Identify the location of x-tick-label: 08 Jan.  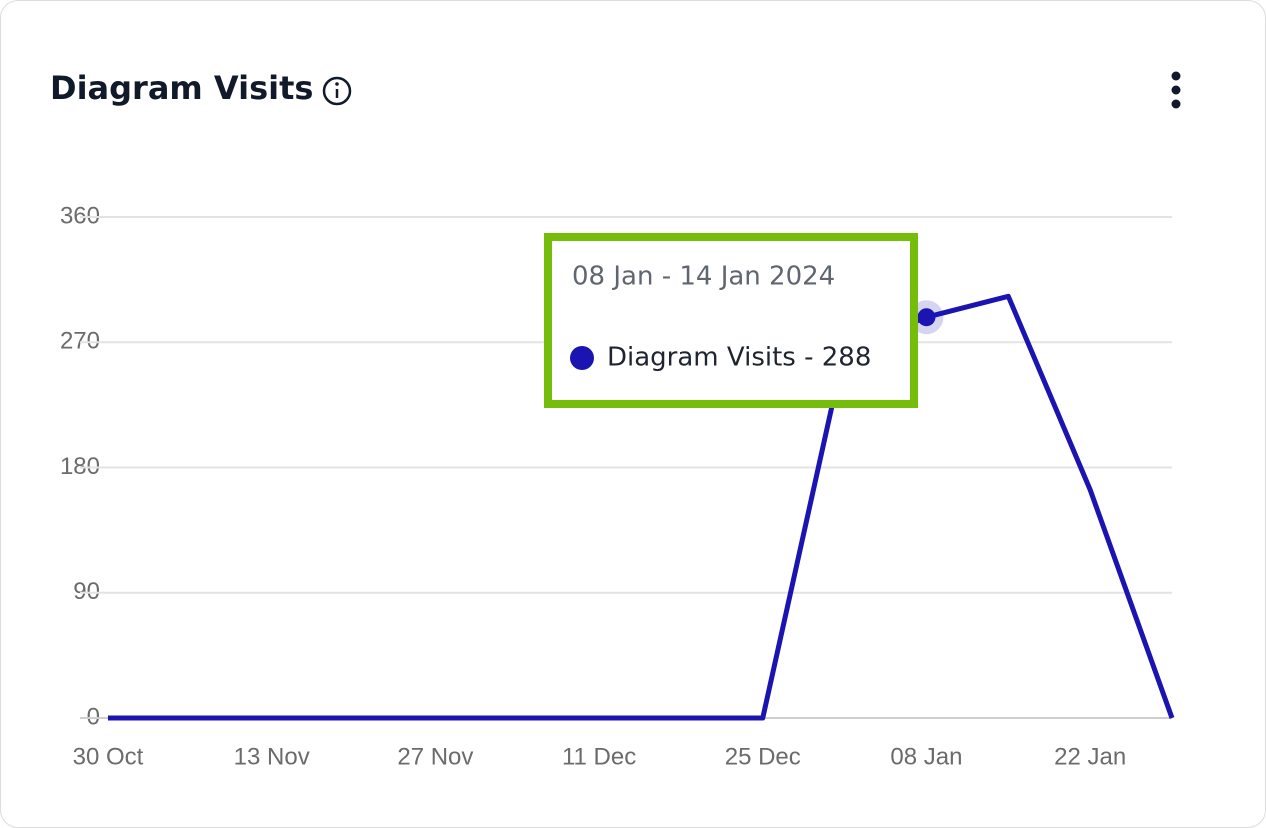
(926, 756).